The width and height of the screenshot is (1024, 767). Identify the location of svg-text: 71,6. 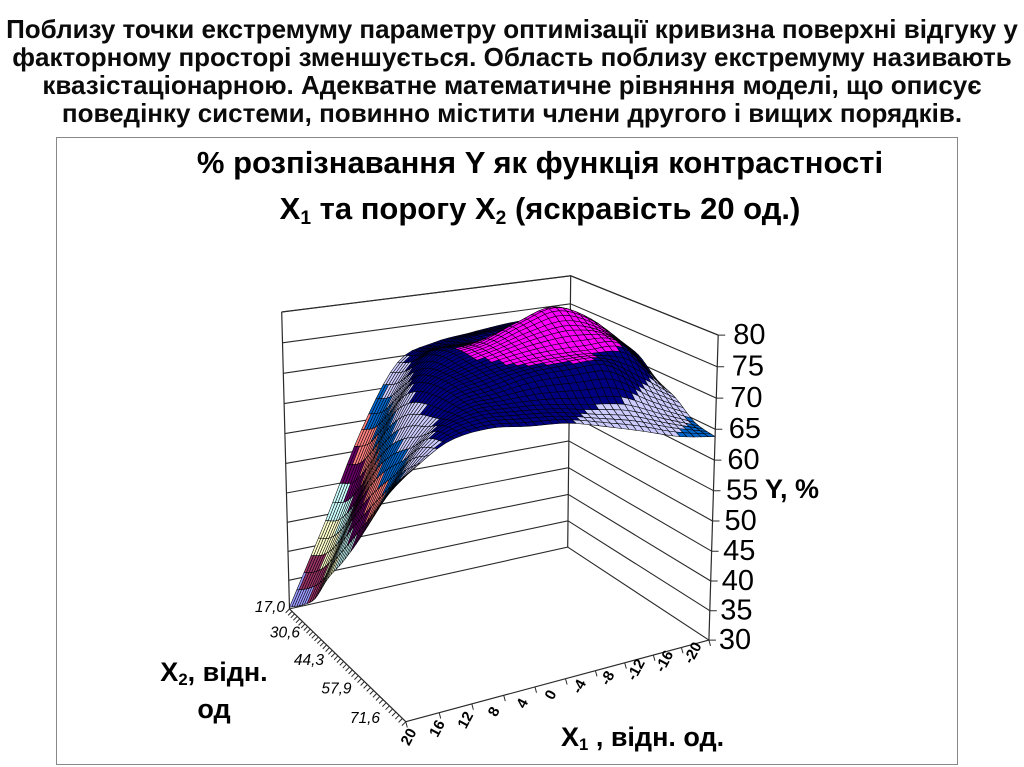
(365, 718).